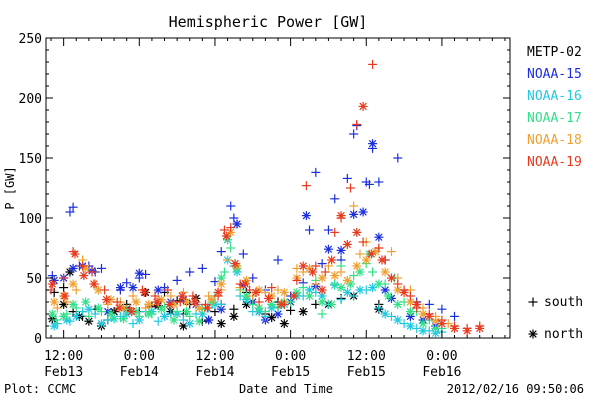 The image size is (600, 400). I want to click on legend-item-metp-02: METP-02, so click(554, 52).